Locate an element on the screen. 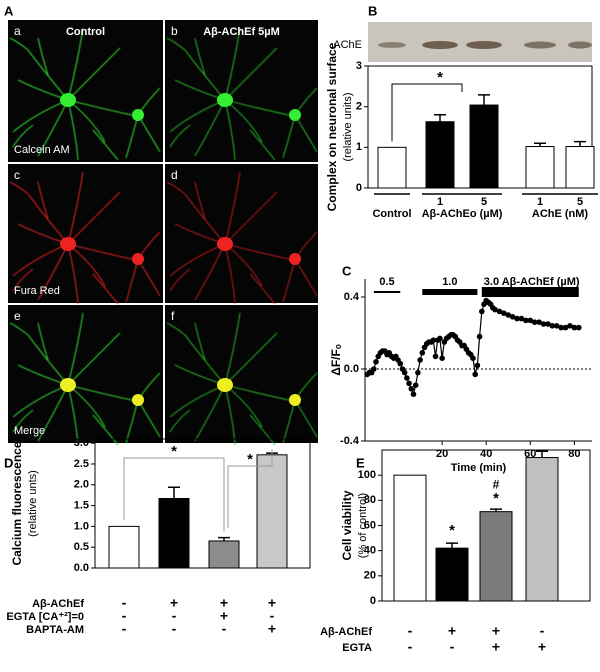  x-tick-label: 60 is located at coordinates (530, 454).